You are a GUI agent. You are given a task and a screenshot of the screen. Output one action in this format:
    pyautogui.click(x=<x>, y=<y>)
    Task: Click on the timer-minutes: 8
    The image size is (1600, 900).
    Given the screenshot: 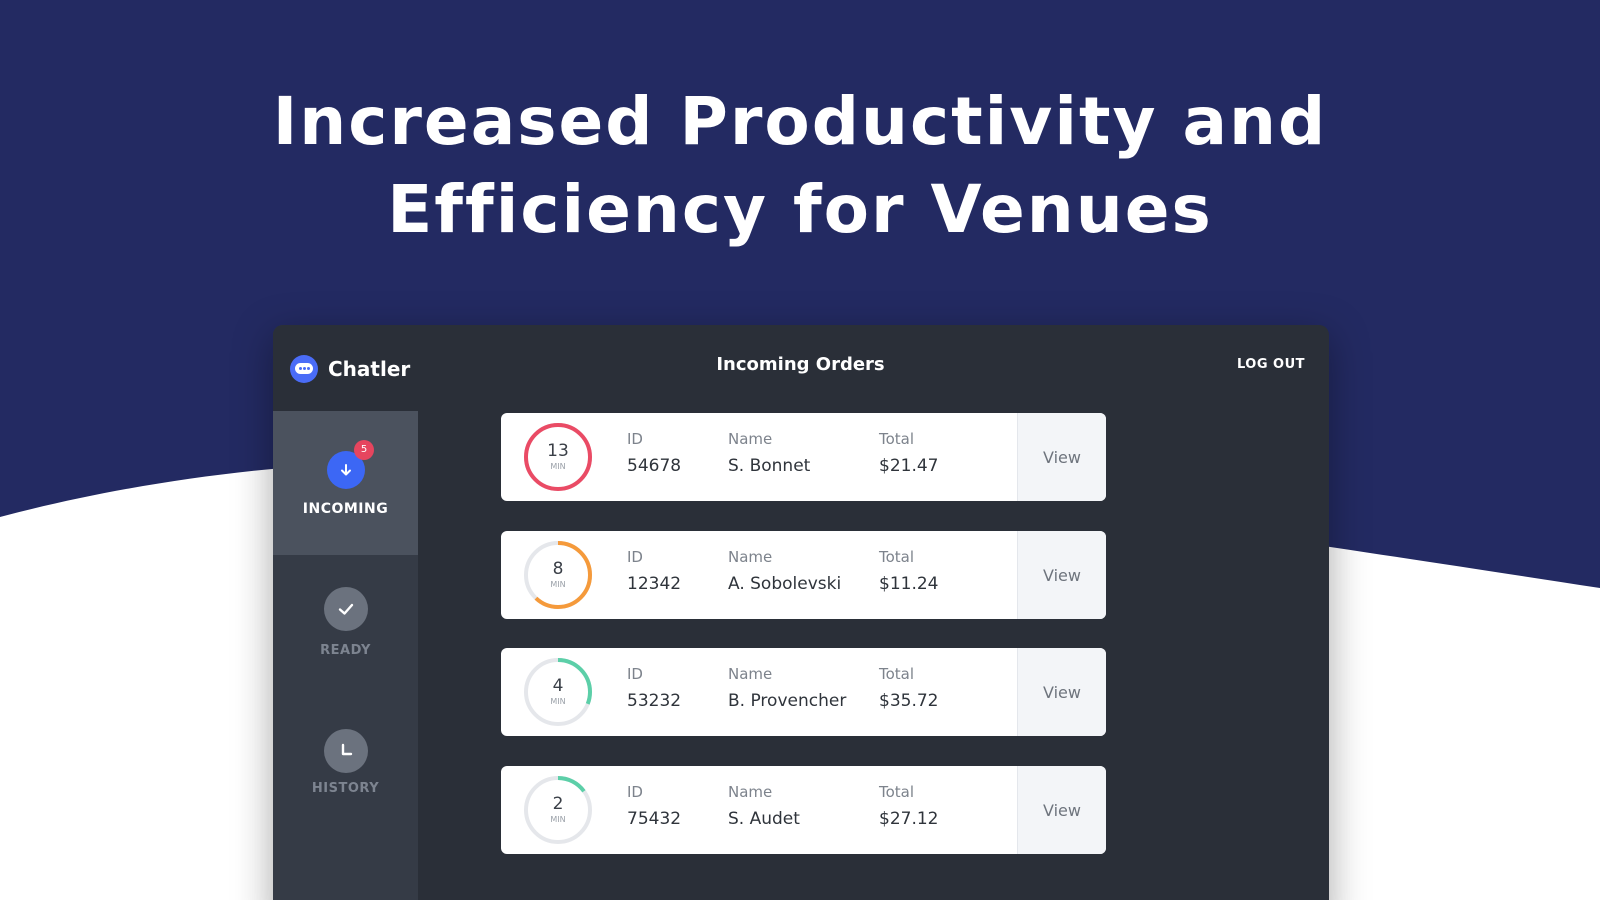 What is the action you would take?
    pyautogui.click(x=558, y=569)
    